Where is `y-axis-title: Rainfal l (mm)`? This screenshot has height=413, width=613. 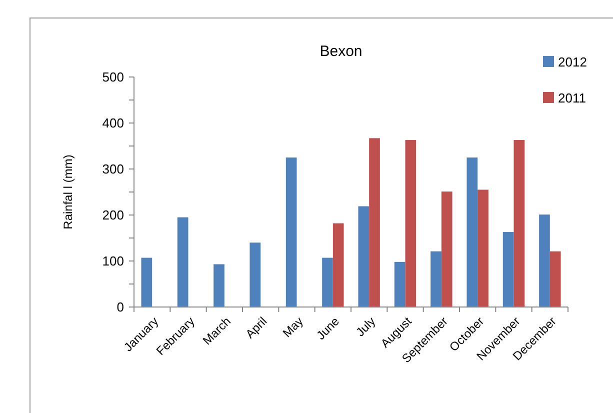
y-axis-title: Rainfal l (mm) is located at coordinates (68, 192).